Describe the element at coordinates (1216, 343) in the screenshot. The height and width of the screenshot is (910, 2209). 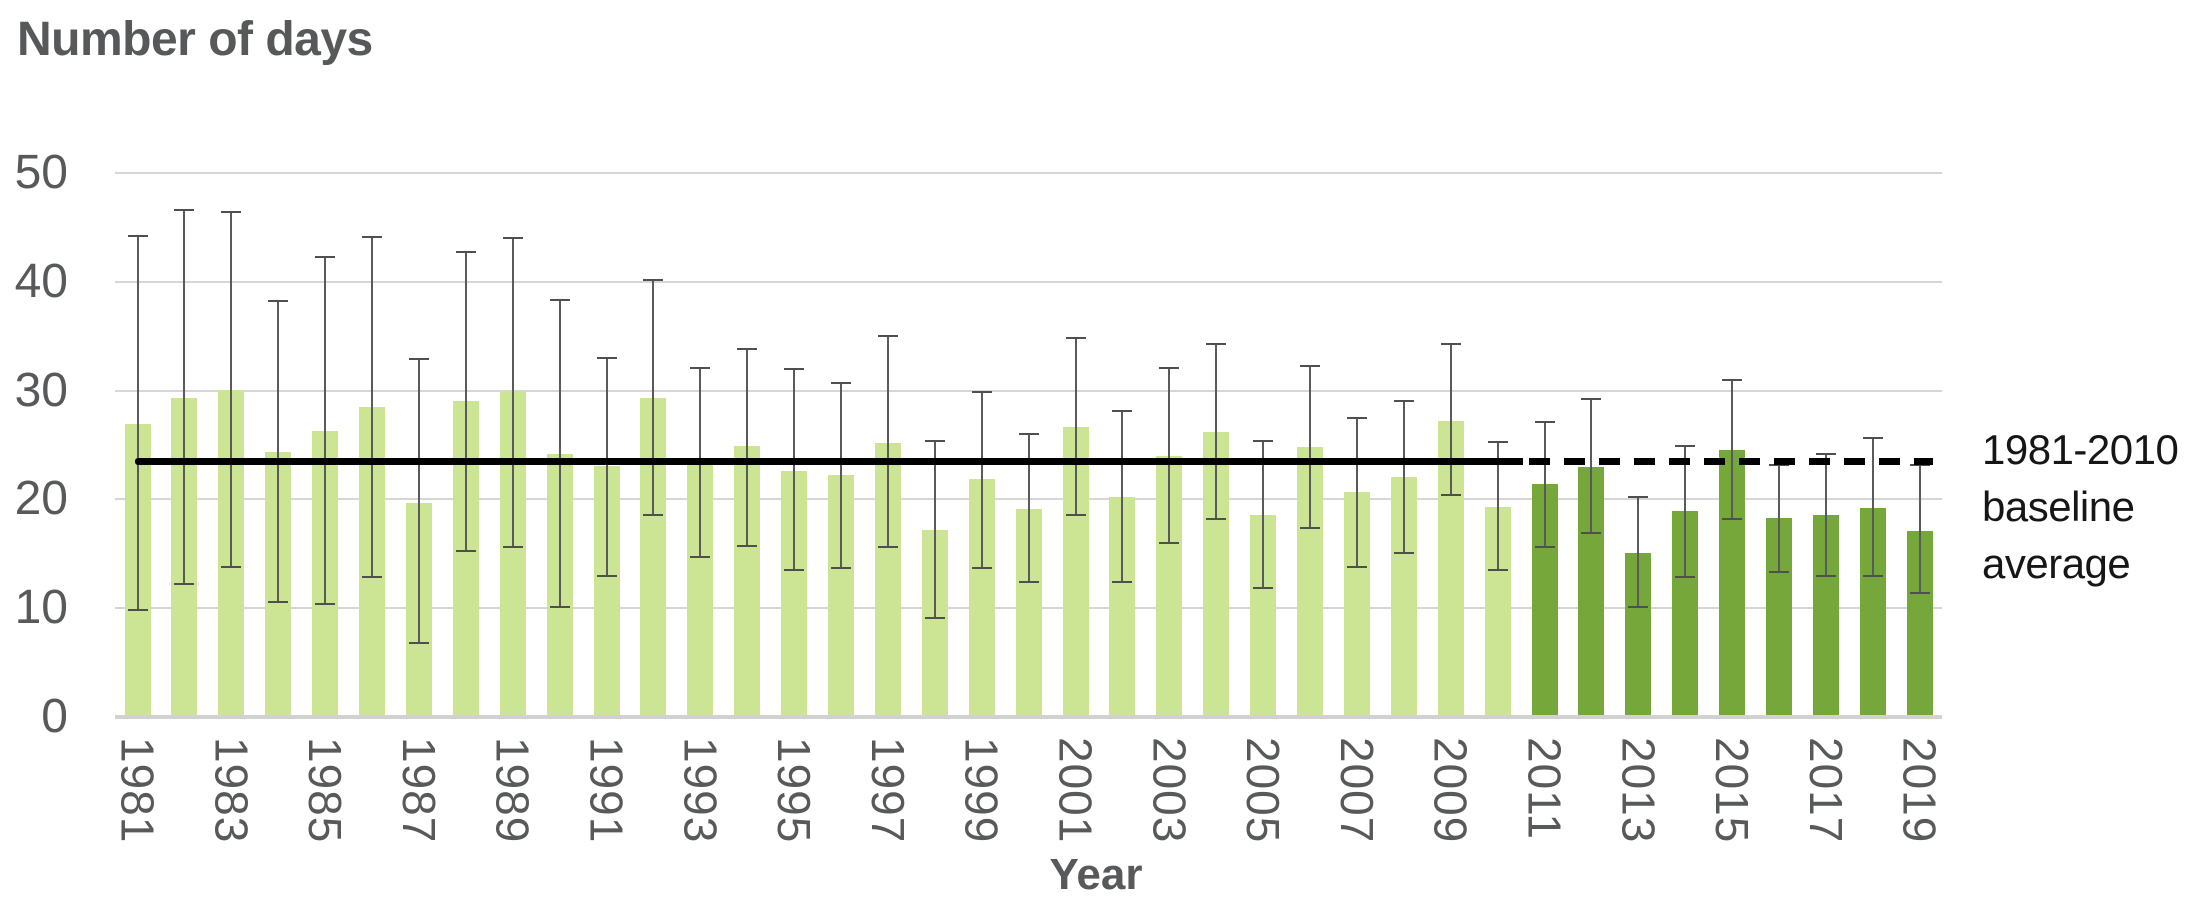
I see `error-bar-cap-top-2004` at that location.